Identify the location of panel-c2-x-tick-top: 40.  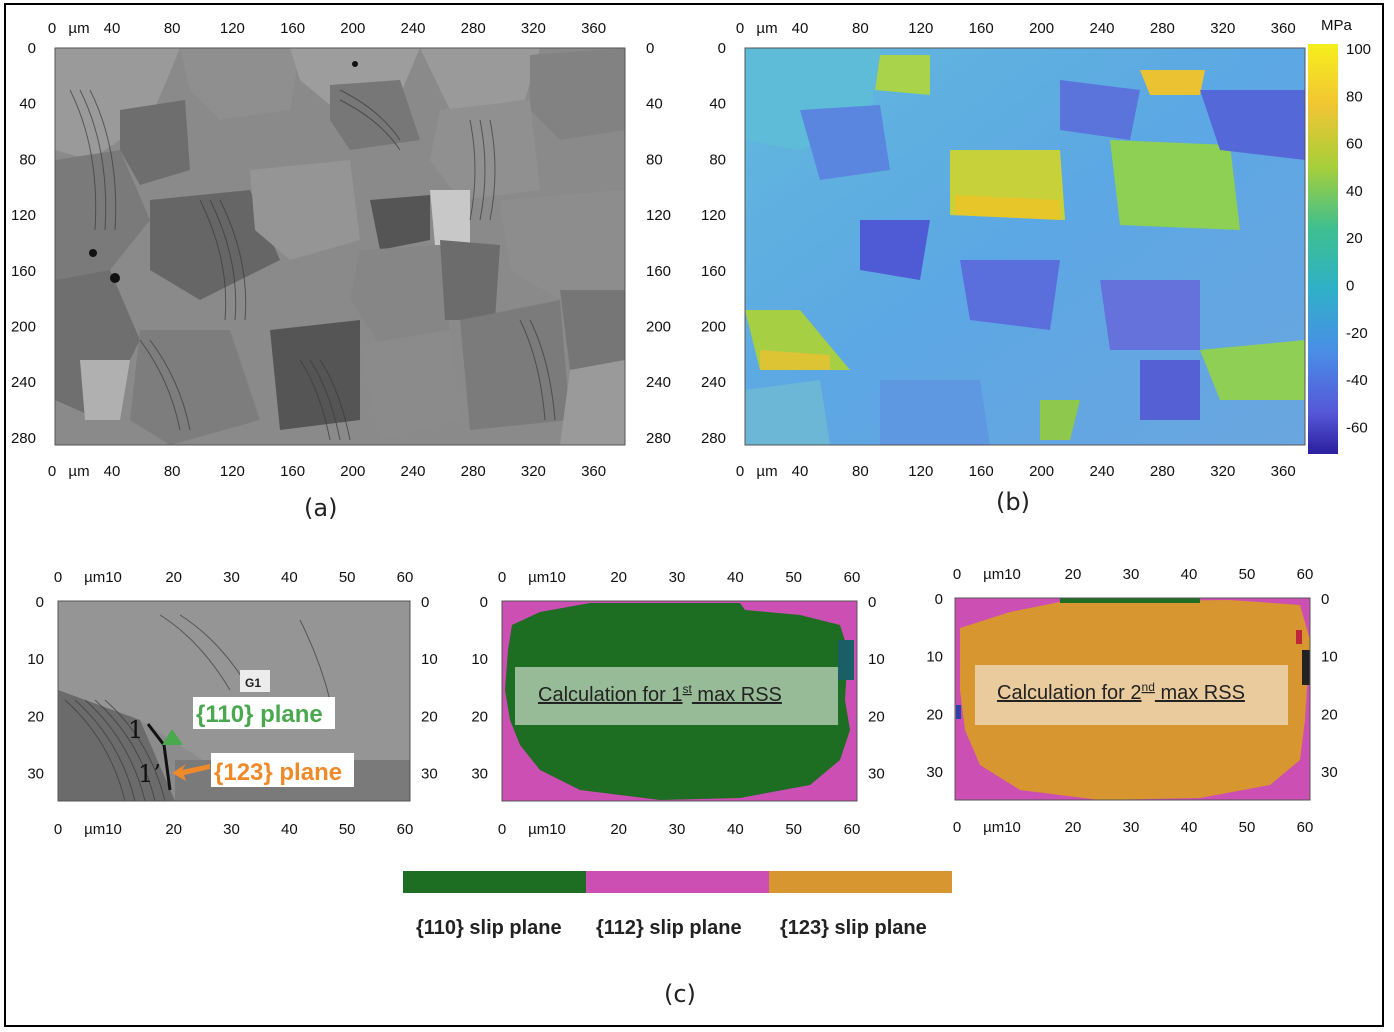
(735, 577).